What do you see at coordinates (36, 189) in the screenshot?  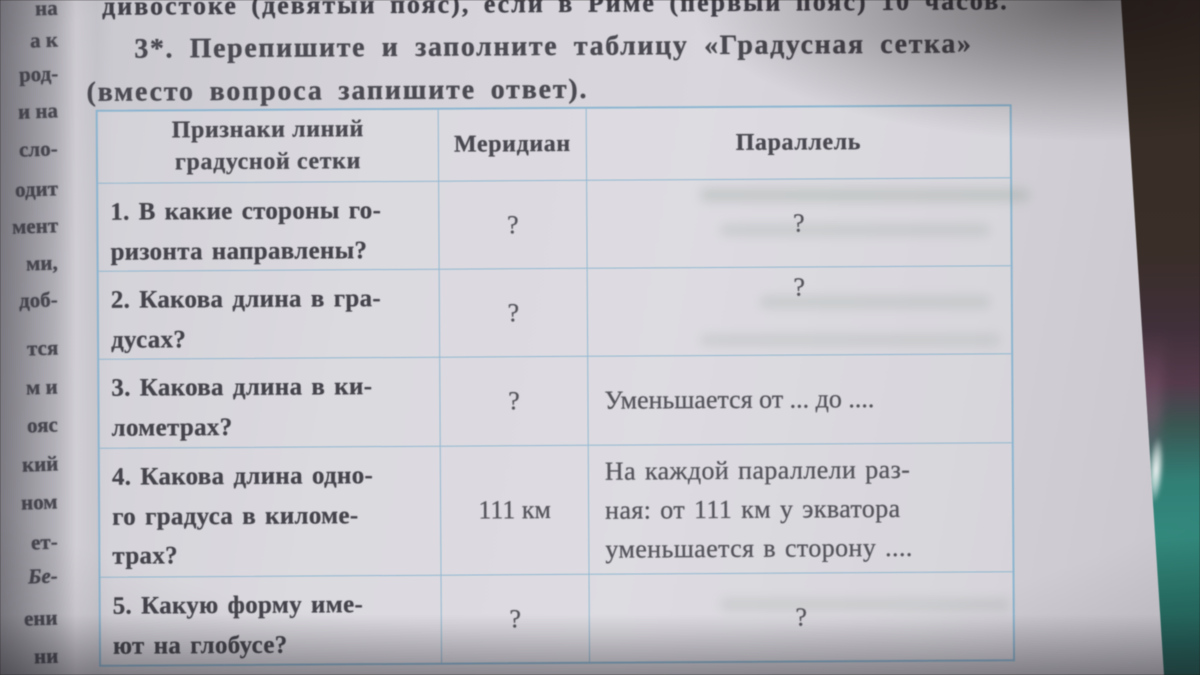 I see `spine-text-fragment: одит` at bounding box center [36, 189].